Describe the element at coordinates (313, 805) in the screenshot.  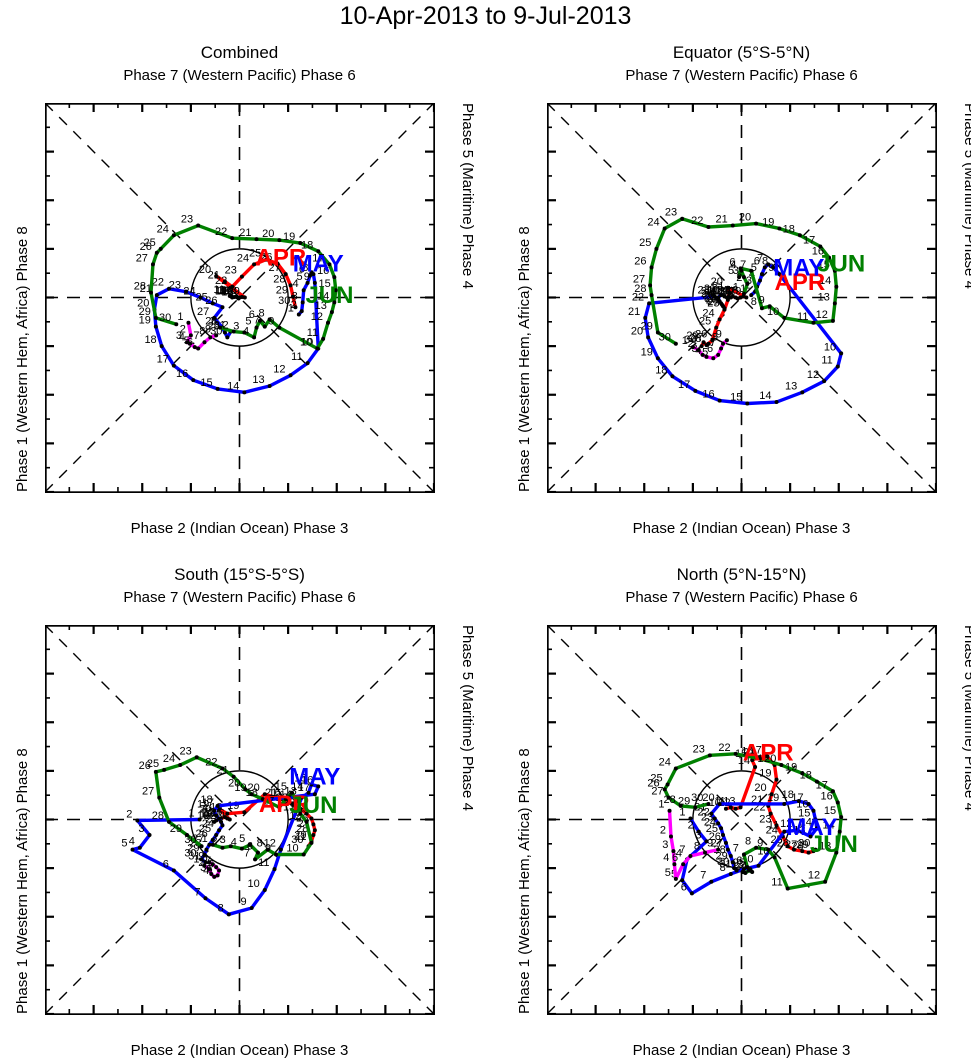
I see `month-label-jun: JUN` at that location.